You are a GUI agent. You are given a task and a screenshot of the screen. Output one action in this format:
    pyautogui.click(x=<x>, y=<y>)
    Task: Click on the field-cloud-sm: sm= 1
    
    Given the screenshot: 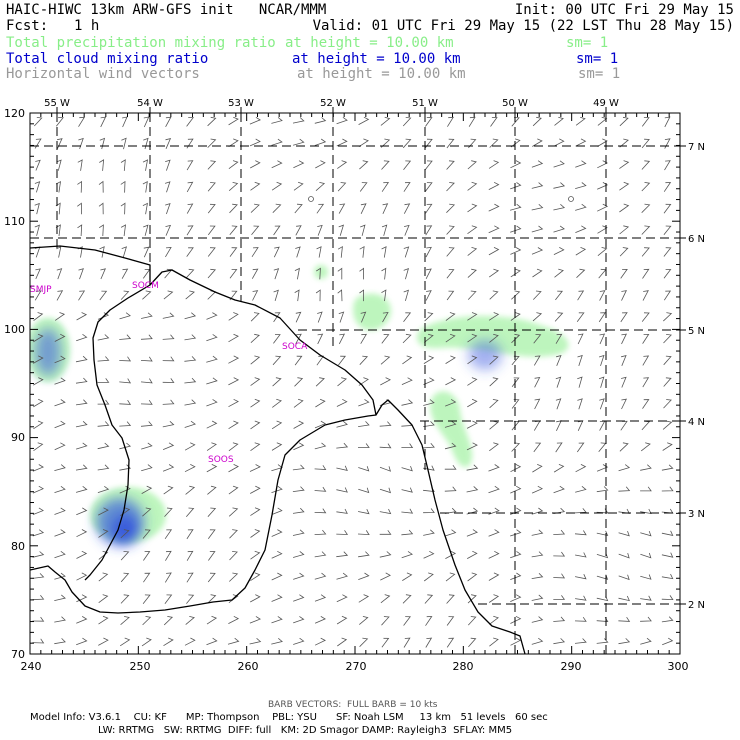 What is the action you would take?
    pyautogui.click(x=597, y=59)
    